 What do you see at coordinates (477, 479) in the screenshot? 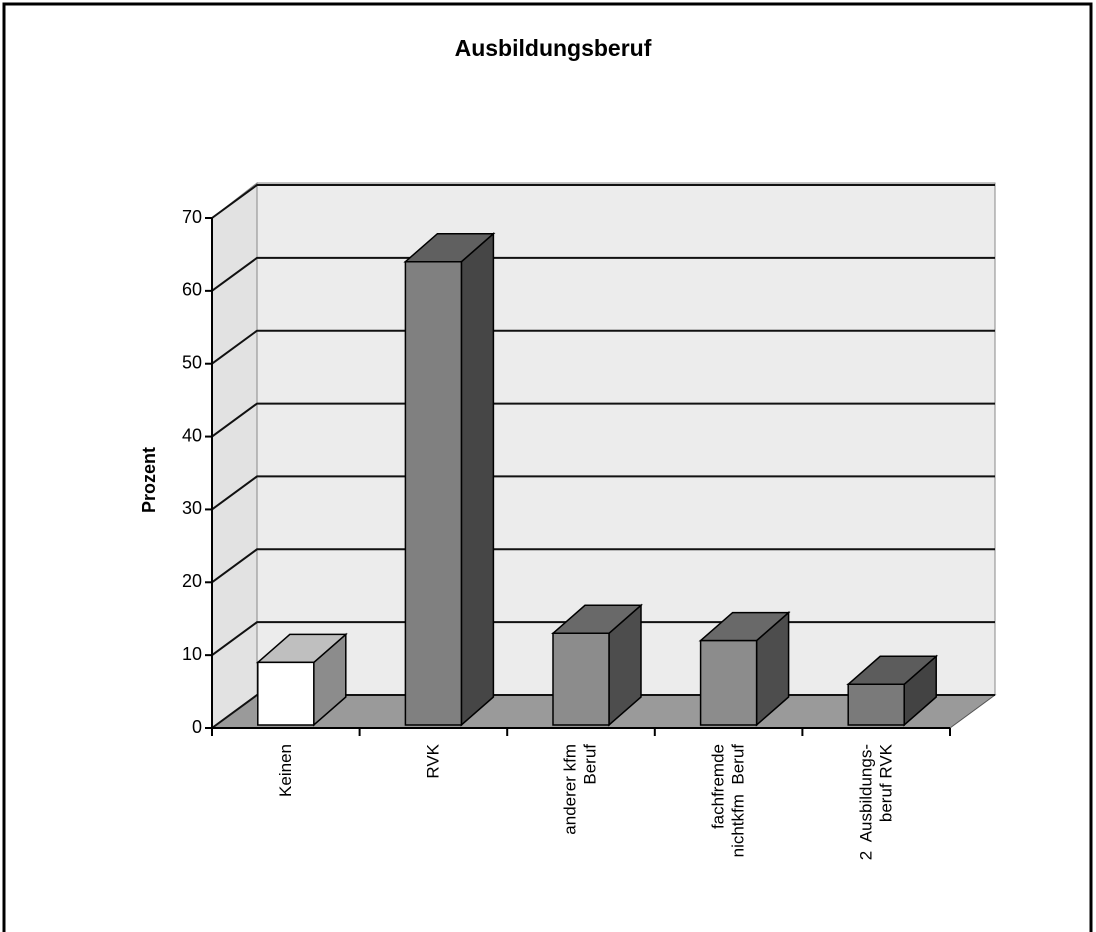
I see `bar-side` at bounding box center [477, 479].